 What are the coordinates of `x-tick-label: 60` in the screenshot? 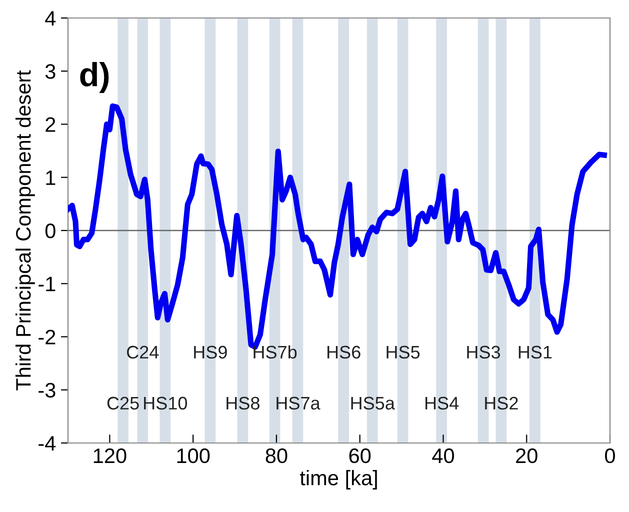 It's located at (360, 456).